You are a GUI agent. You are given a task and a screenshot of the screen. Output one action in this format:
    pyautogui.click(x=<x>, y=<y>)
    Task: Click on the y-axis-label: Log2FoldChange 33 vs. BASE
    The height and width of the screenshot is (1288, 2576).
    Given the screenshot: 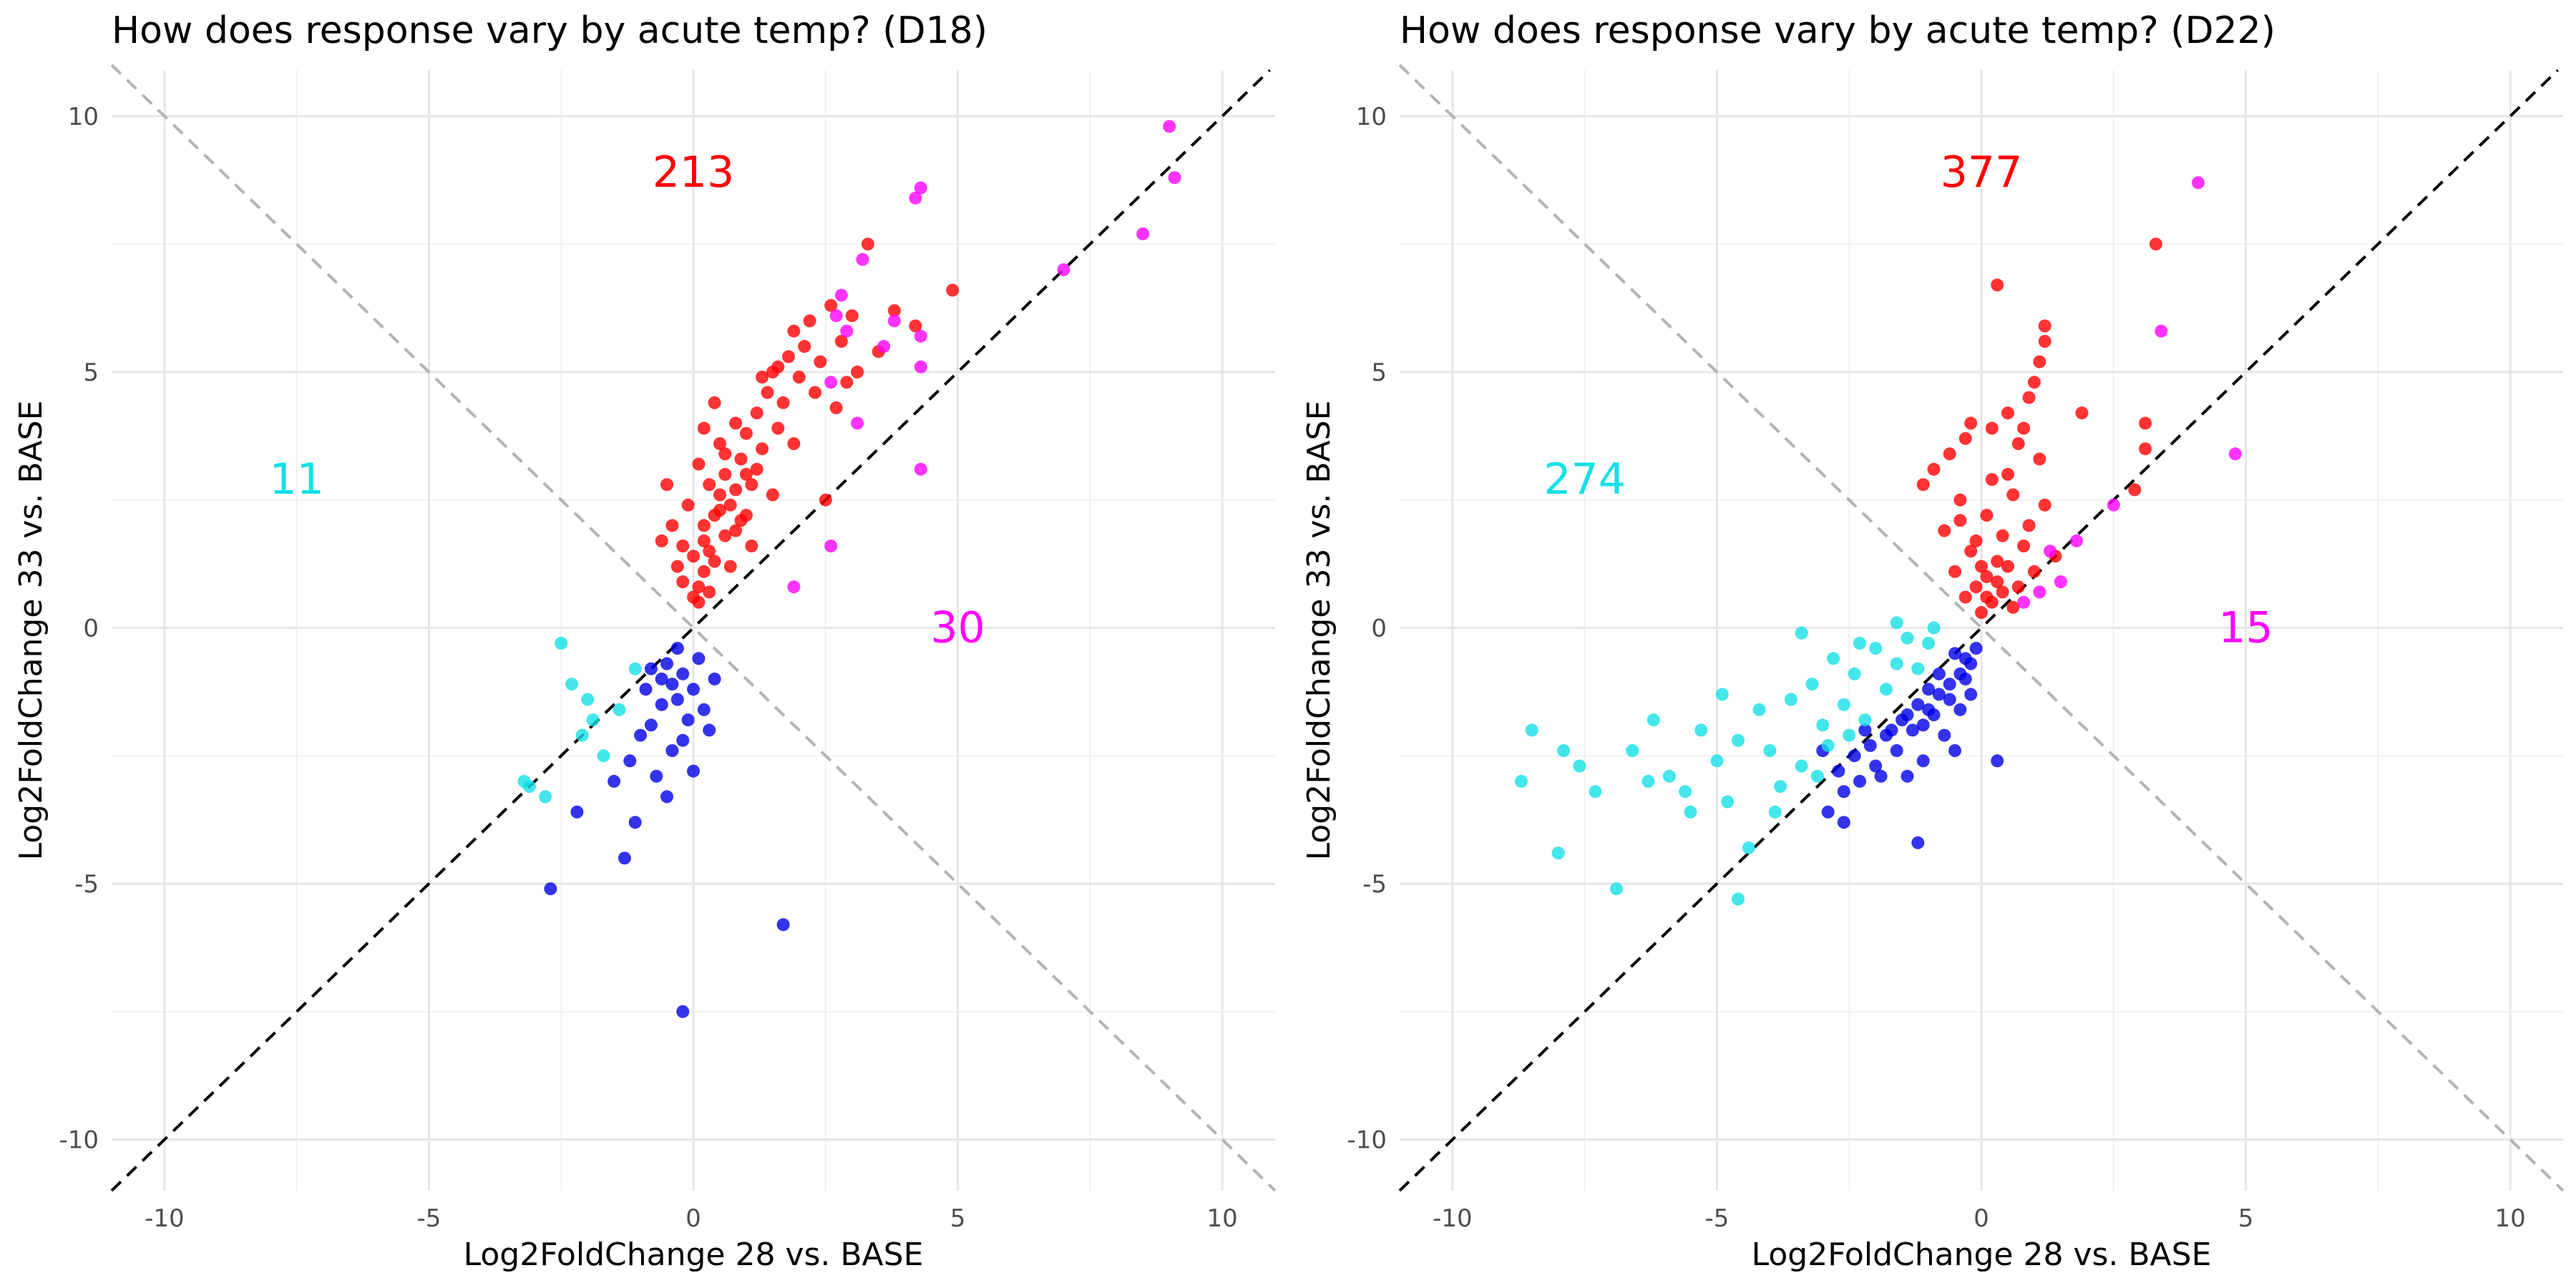 What is the action you would take?
    pyautogui.click(x=1319, y=631)
    